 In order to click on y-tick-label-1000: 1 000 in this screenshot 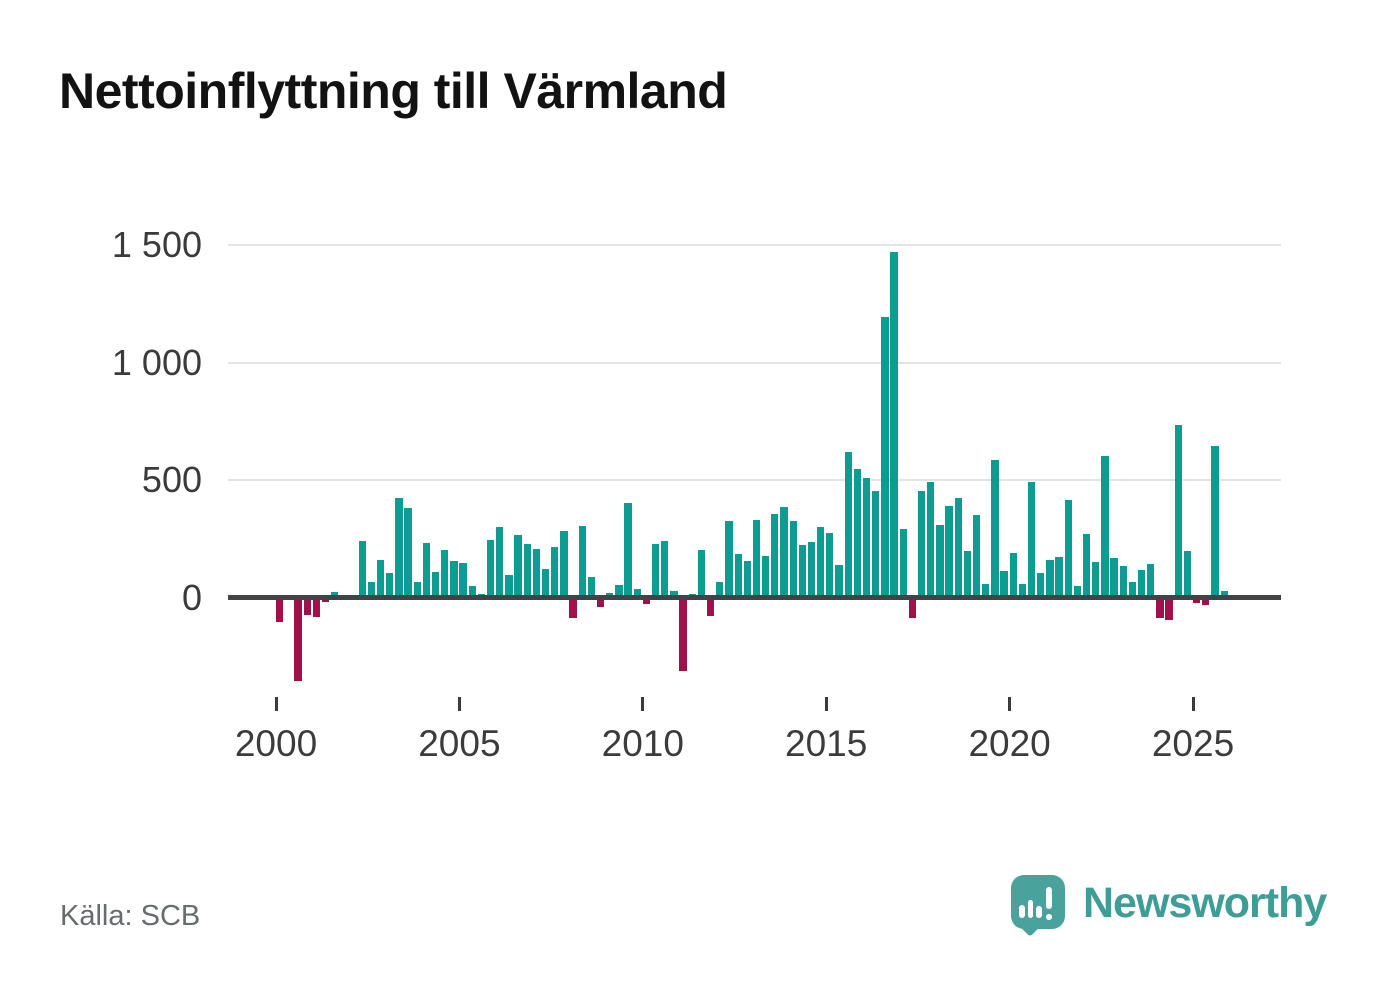, I will do `click(156, 362)`.